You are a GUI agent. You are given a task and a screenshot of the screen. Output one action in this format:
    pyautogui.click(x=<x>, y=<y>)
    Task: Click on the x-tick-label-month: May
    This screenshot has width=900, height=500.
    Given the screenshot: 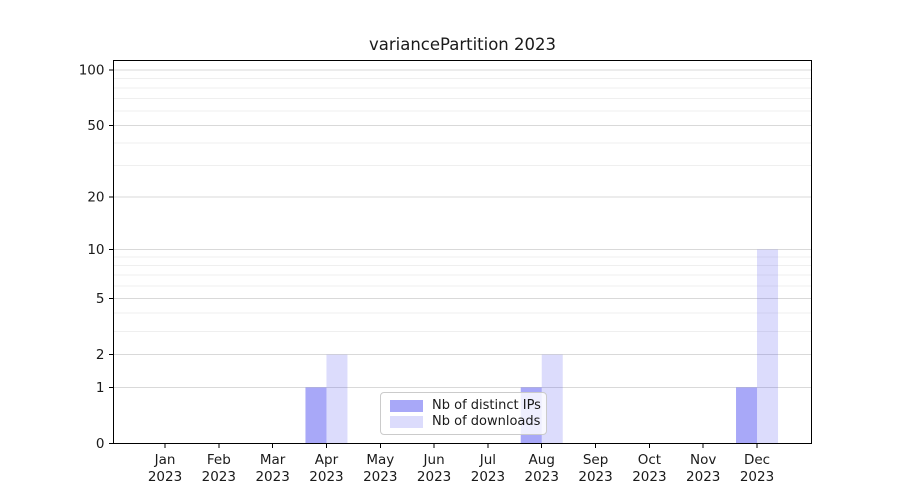 What is the action you would take?
    pyautogui.click(x=380, y=460)
    